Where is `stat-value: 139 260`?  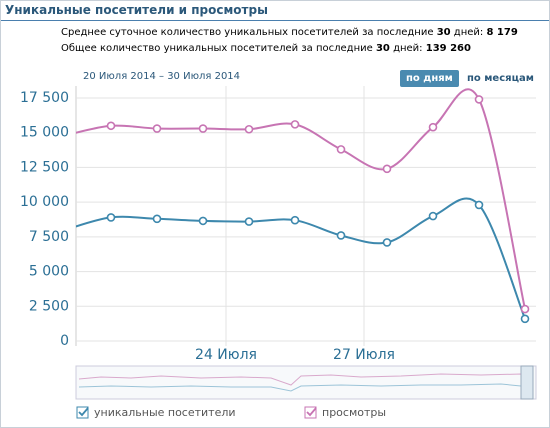 stat-value: 139 260 is located at coordinates (448, 48).